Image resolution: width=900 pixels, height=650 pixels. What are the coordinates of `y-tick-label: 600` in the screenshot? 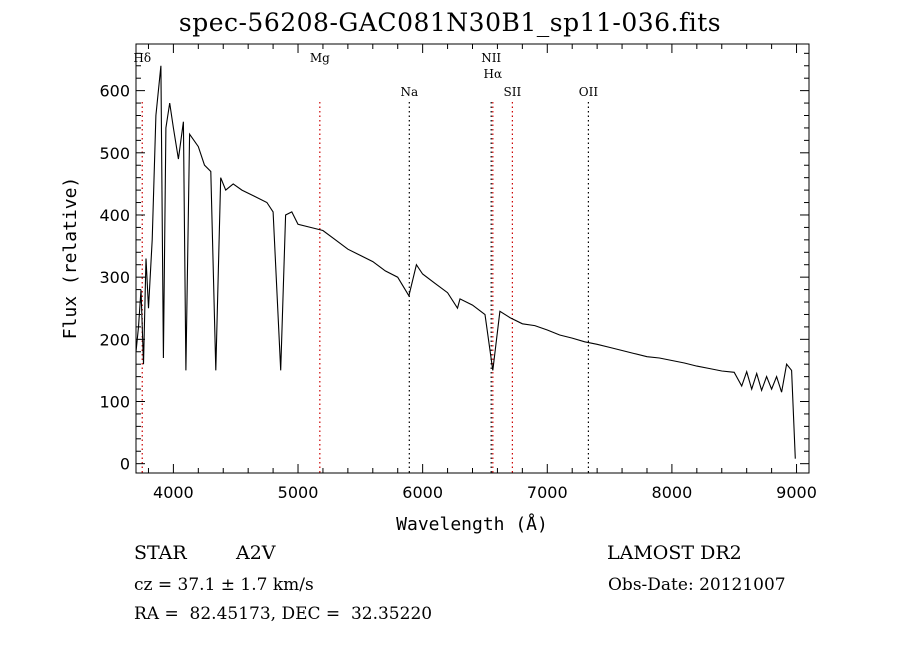 It's located at (114, 91).